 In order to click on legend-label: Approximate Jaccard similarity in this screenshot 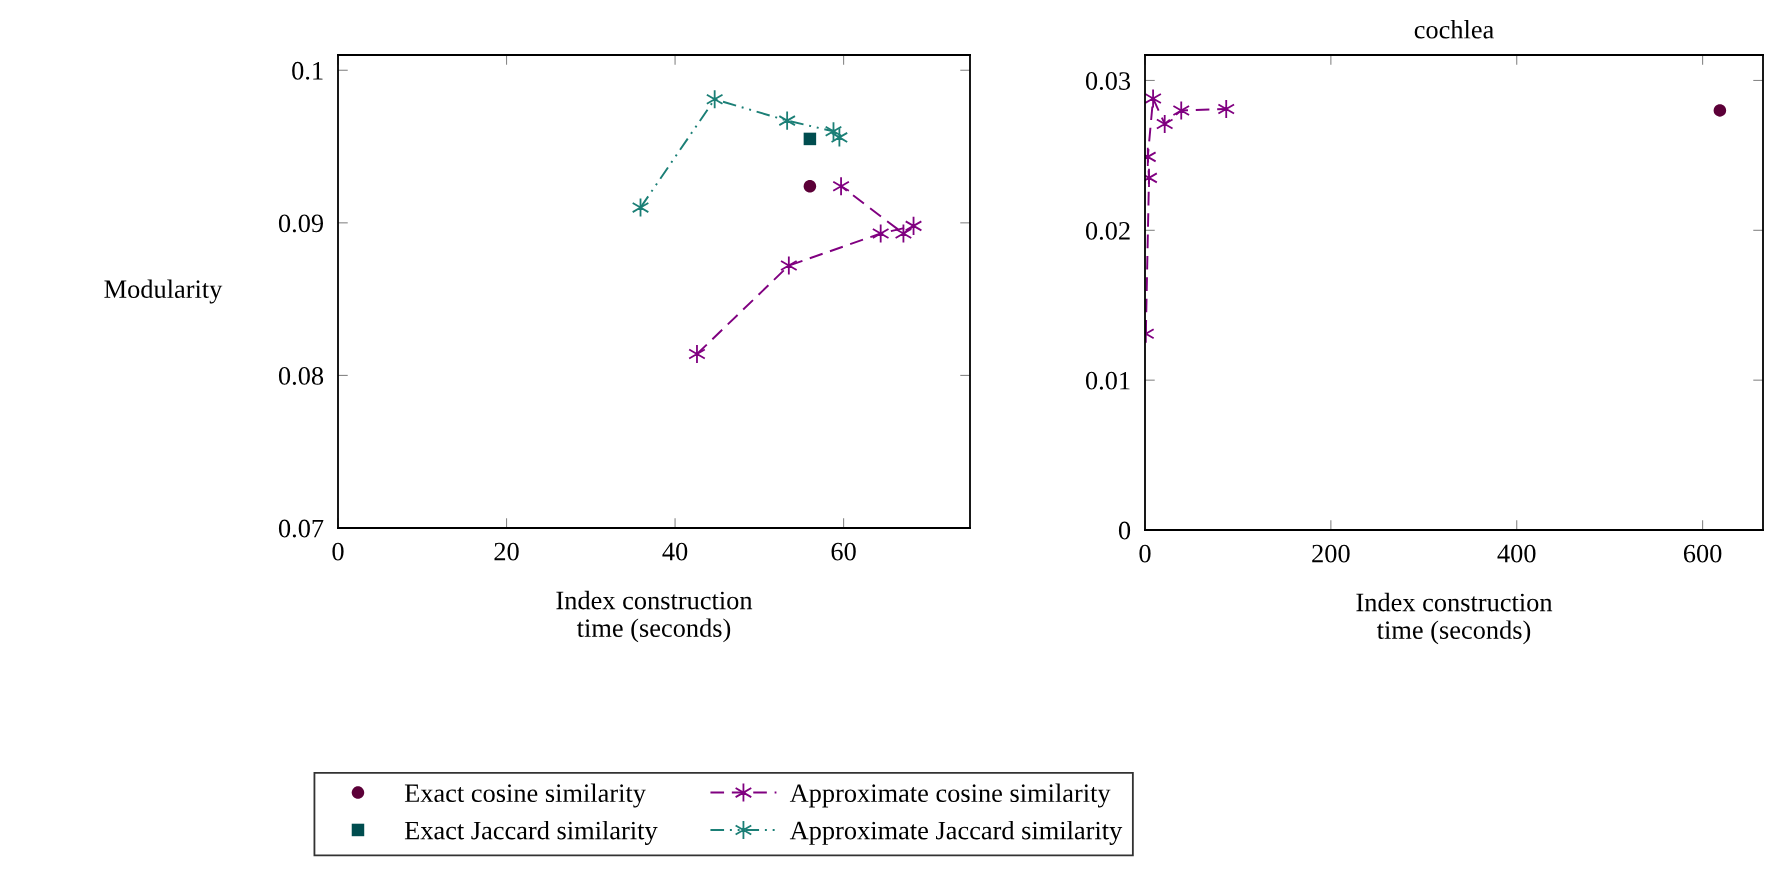, I will do `click(956, 832)`.